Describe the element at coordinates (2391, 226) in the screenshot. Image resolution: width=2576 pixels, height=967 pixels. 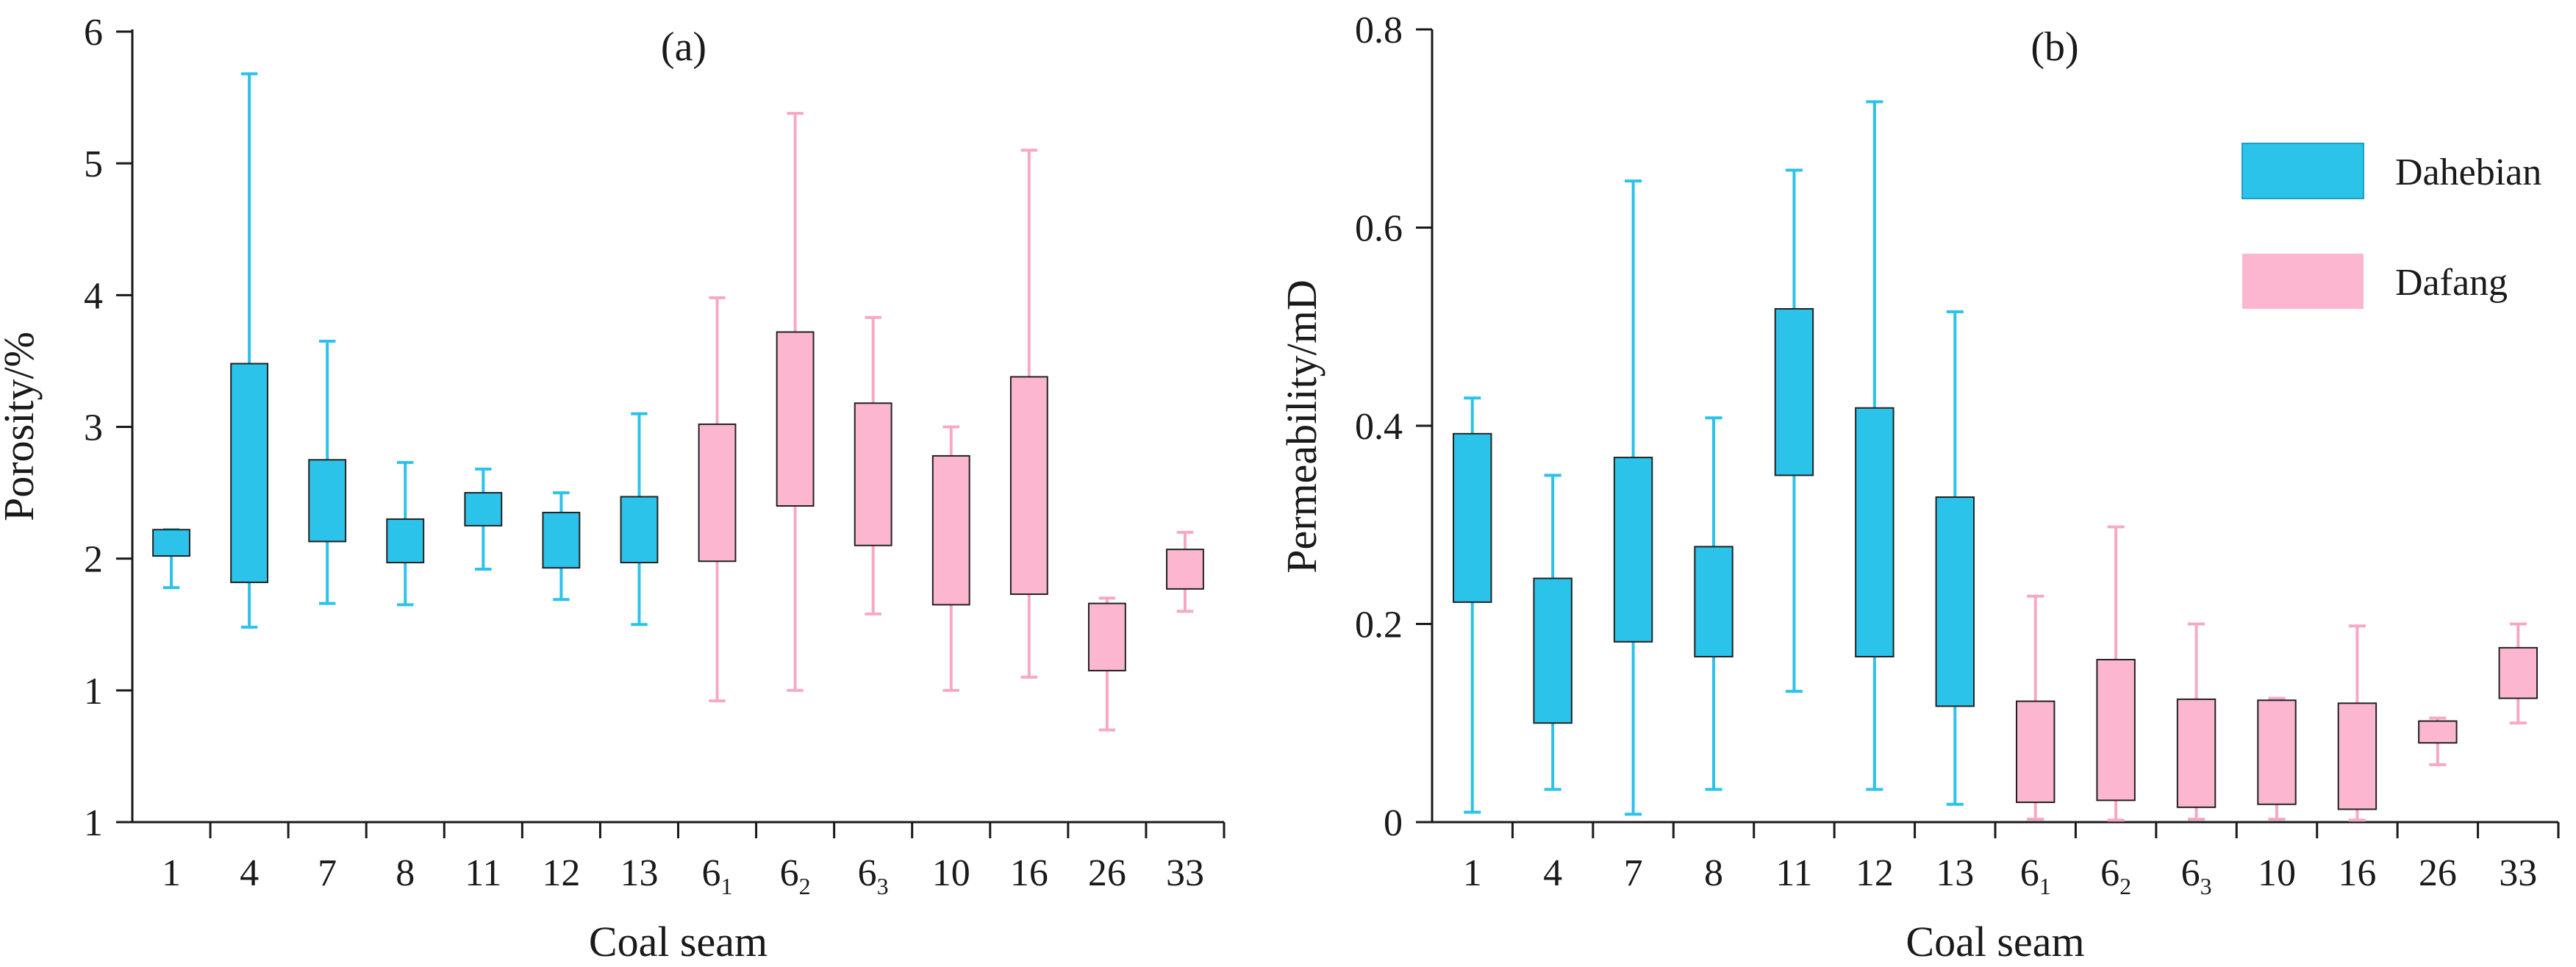
I see `legend: Dahebian Dafang` at that location.